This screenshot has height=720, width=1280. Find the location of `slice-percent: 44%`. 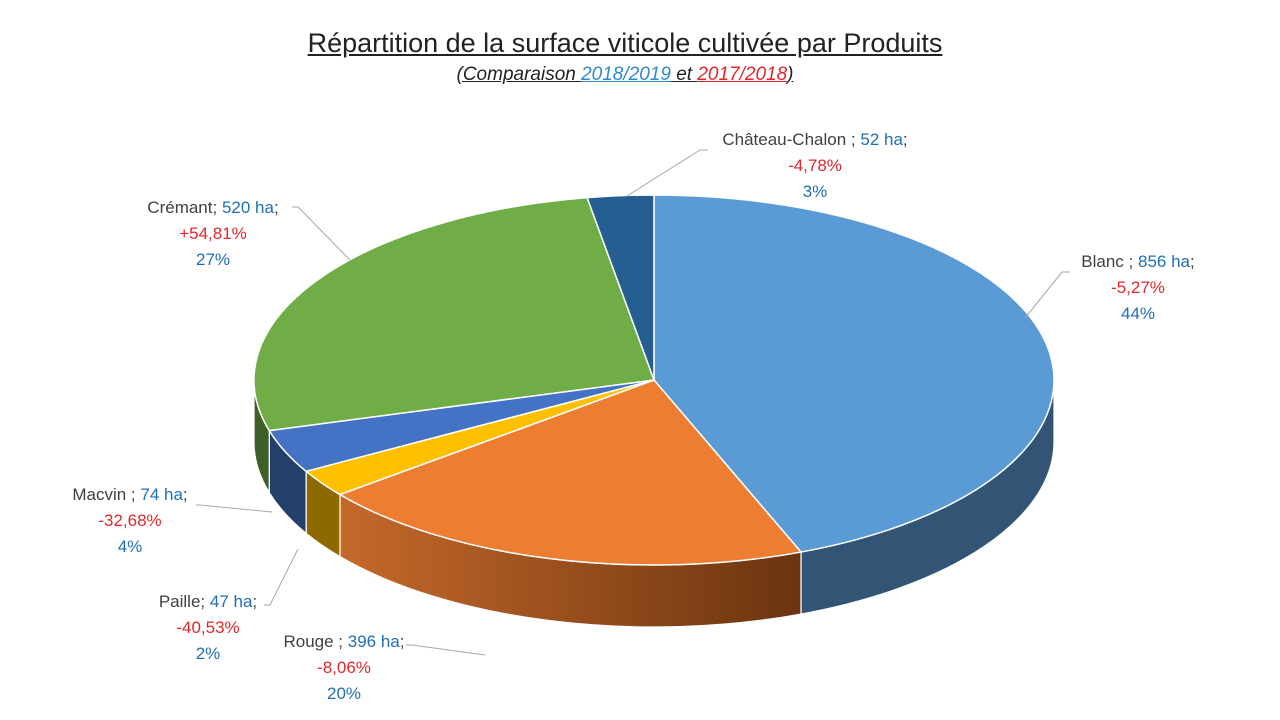

slice-percent: 44% is located at coordinates (1138, 313).